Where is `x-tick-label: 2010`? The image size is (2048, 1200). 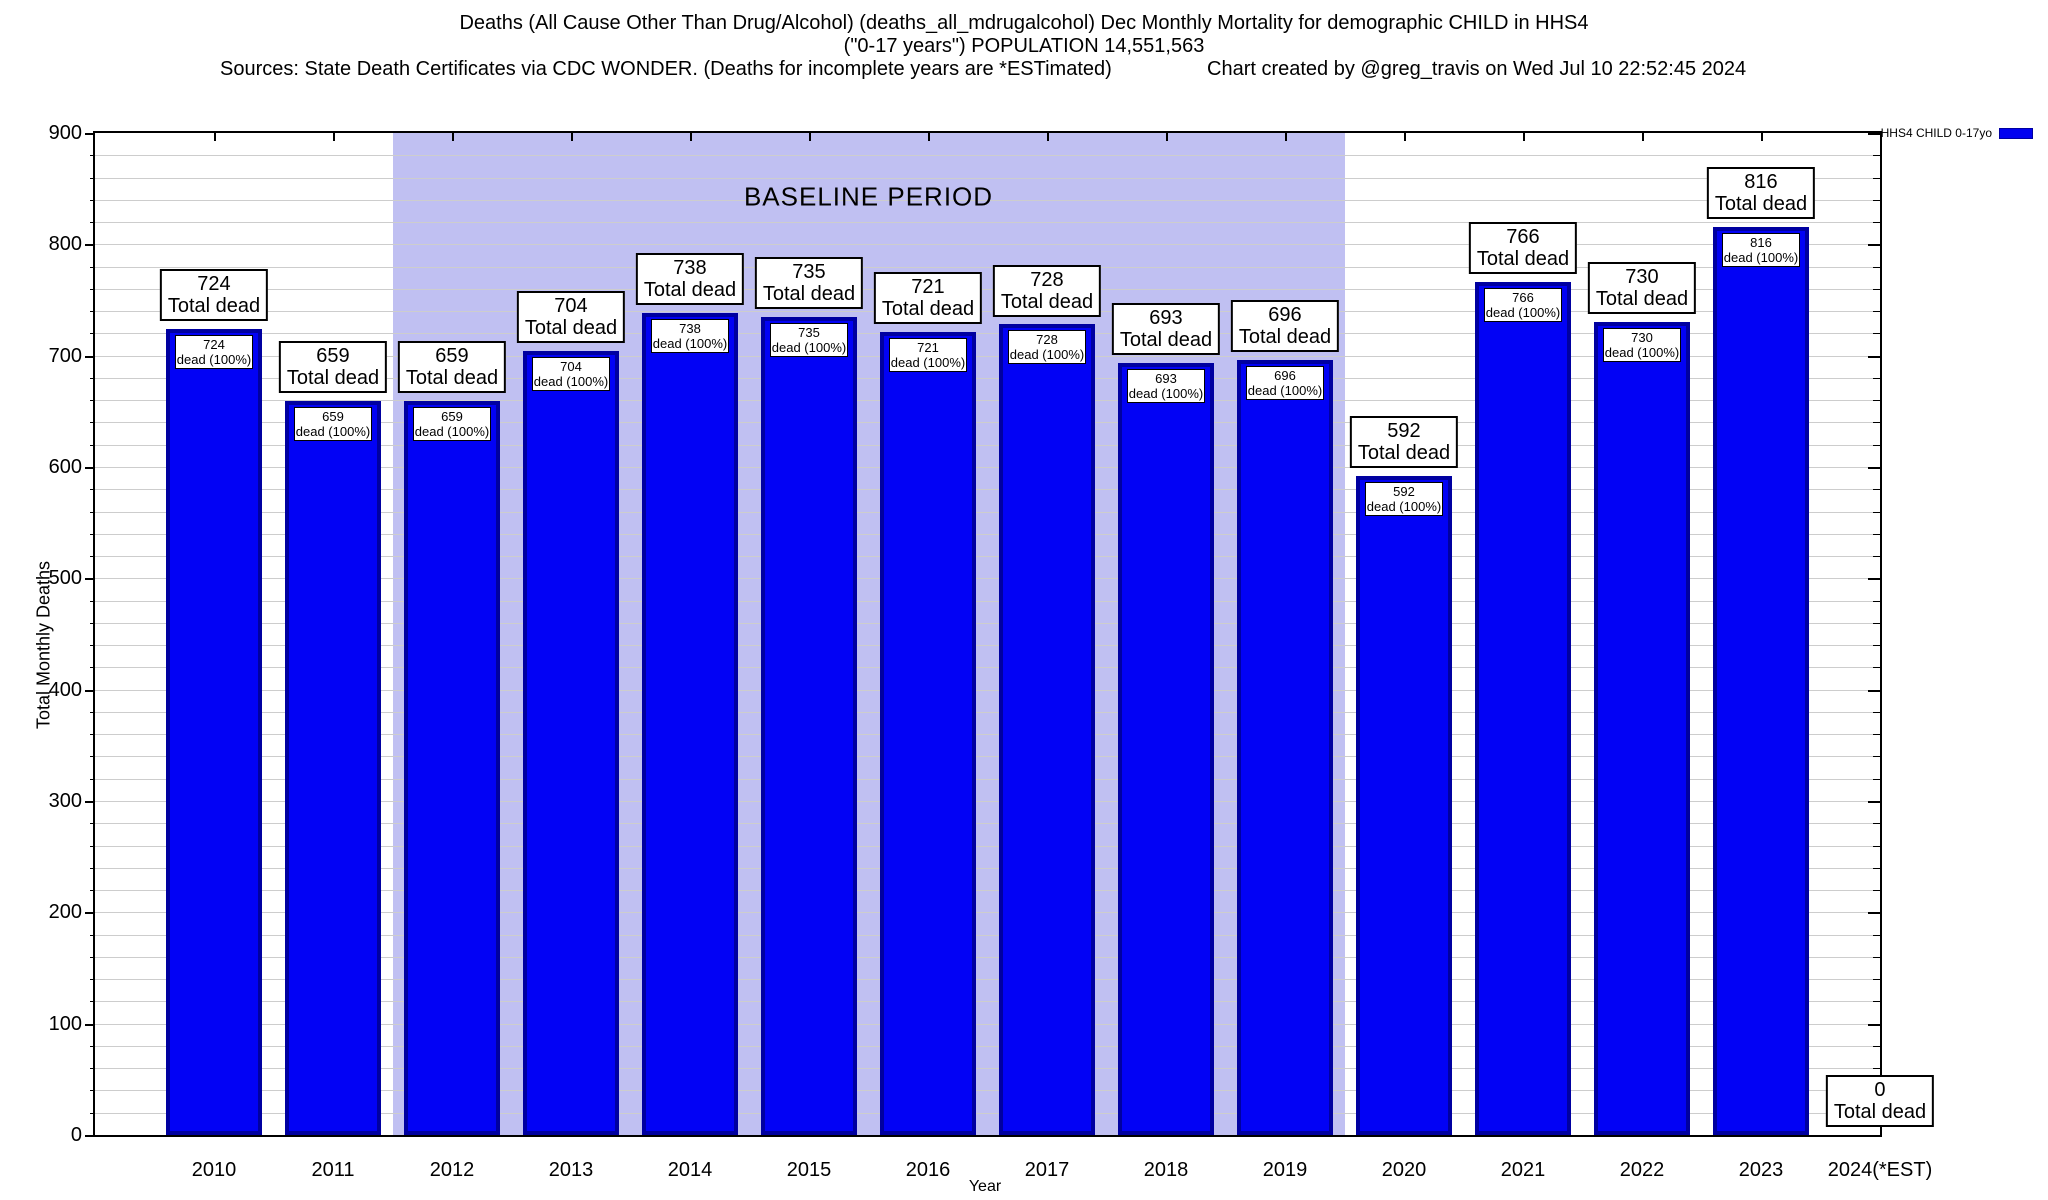
x-tick-label: 2010 is located at coordinates (214, 1170).